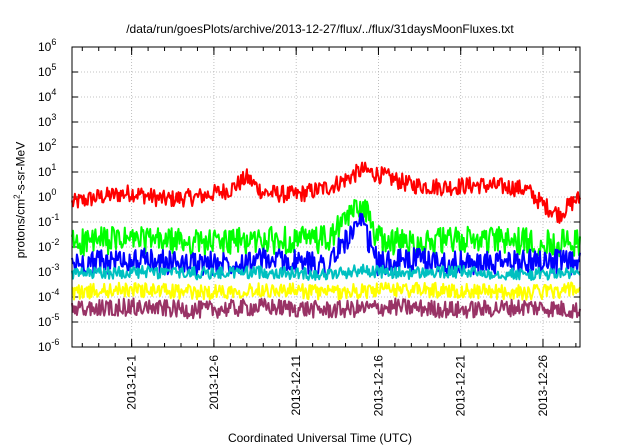 The image size is (640, 448). I want to click on y-tick-exponent: 0, so click(53, 192).